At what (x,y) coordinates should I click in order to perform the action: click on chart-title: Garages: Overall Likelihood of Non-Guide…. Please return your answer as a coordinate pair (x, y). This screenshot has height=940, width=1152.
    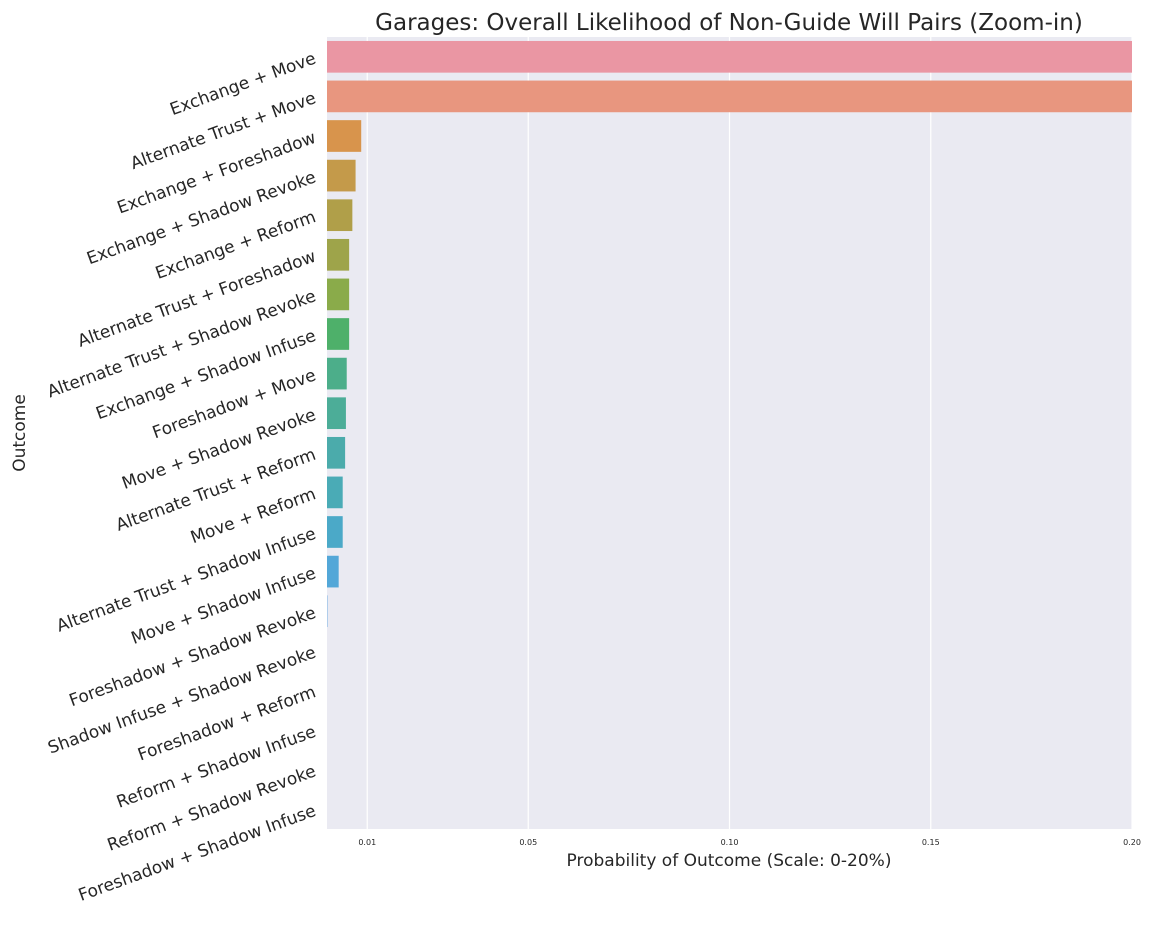
    Looking at the image, I should click on (729, 23).